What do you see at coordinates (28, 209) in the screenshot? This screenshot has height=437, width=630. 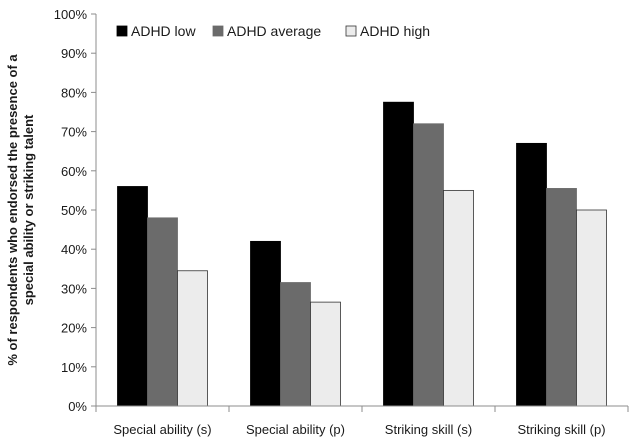 I see `y-axis-title-line-2: special ability or striking talent` at bounding box center [28, 209].